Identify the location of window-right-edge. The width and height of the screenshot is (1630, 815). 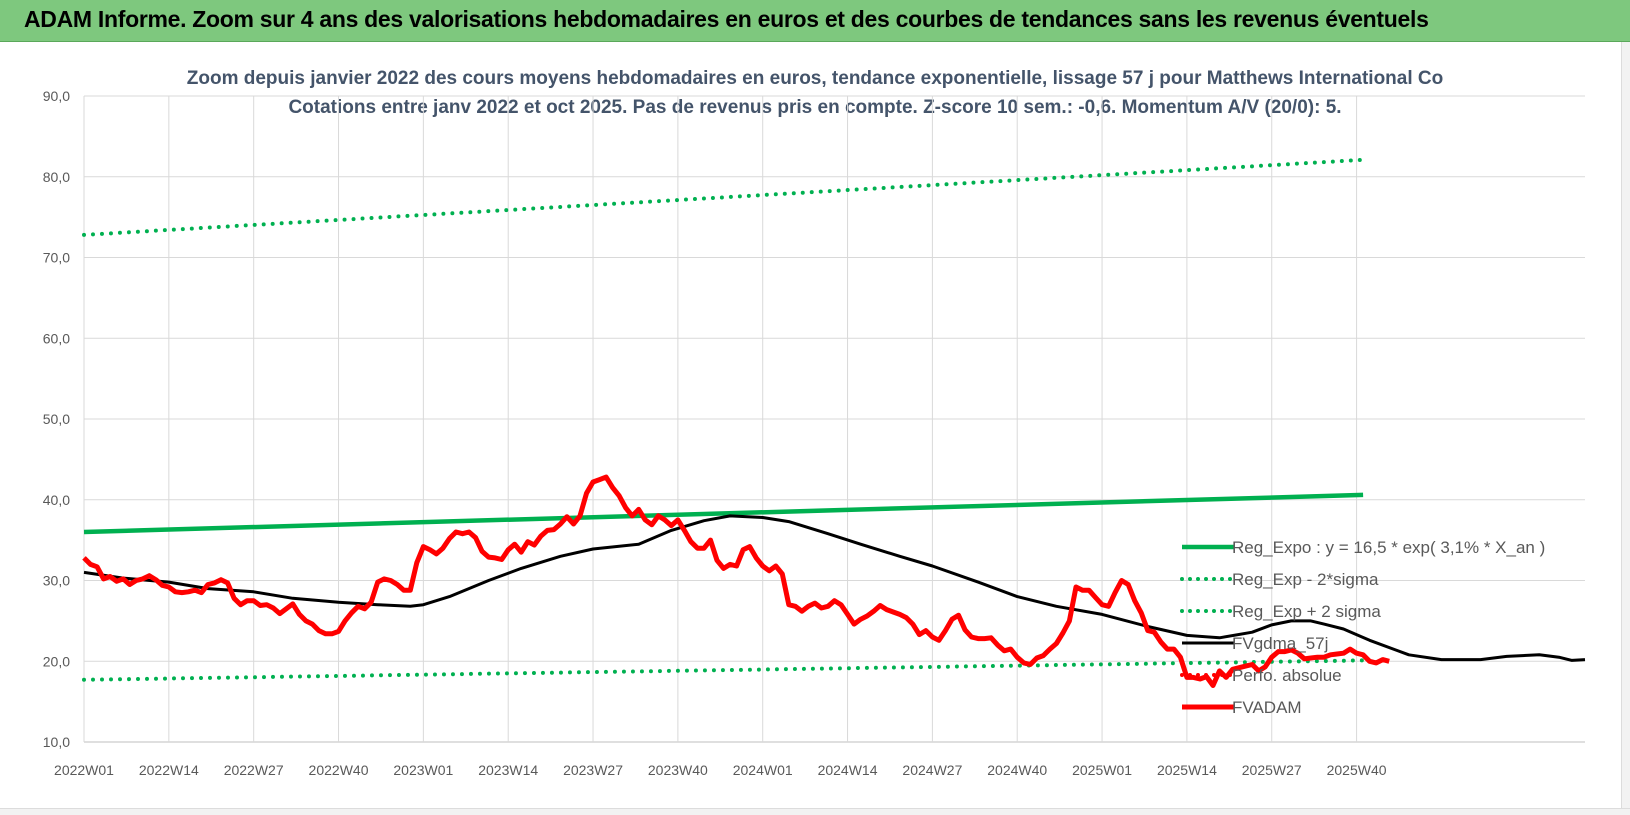
(1625, 428).